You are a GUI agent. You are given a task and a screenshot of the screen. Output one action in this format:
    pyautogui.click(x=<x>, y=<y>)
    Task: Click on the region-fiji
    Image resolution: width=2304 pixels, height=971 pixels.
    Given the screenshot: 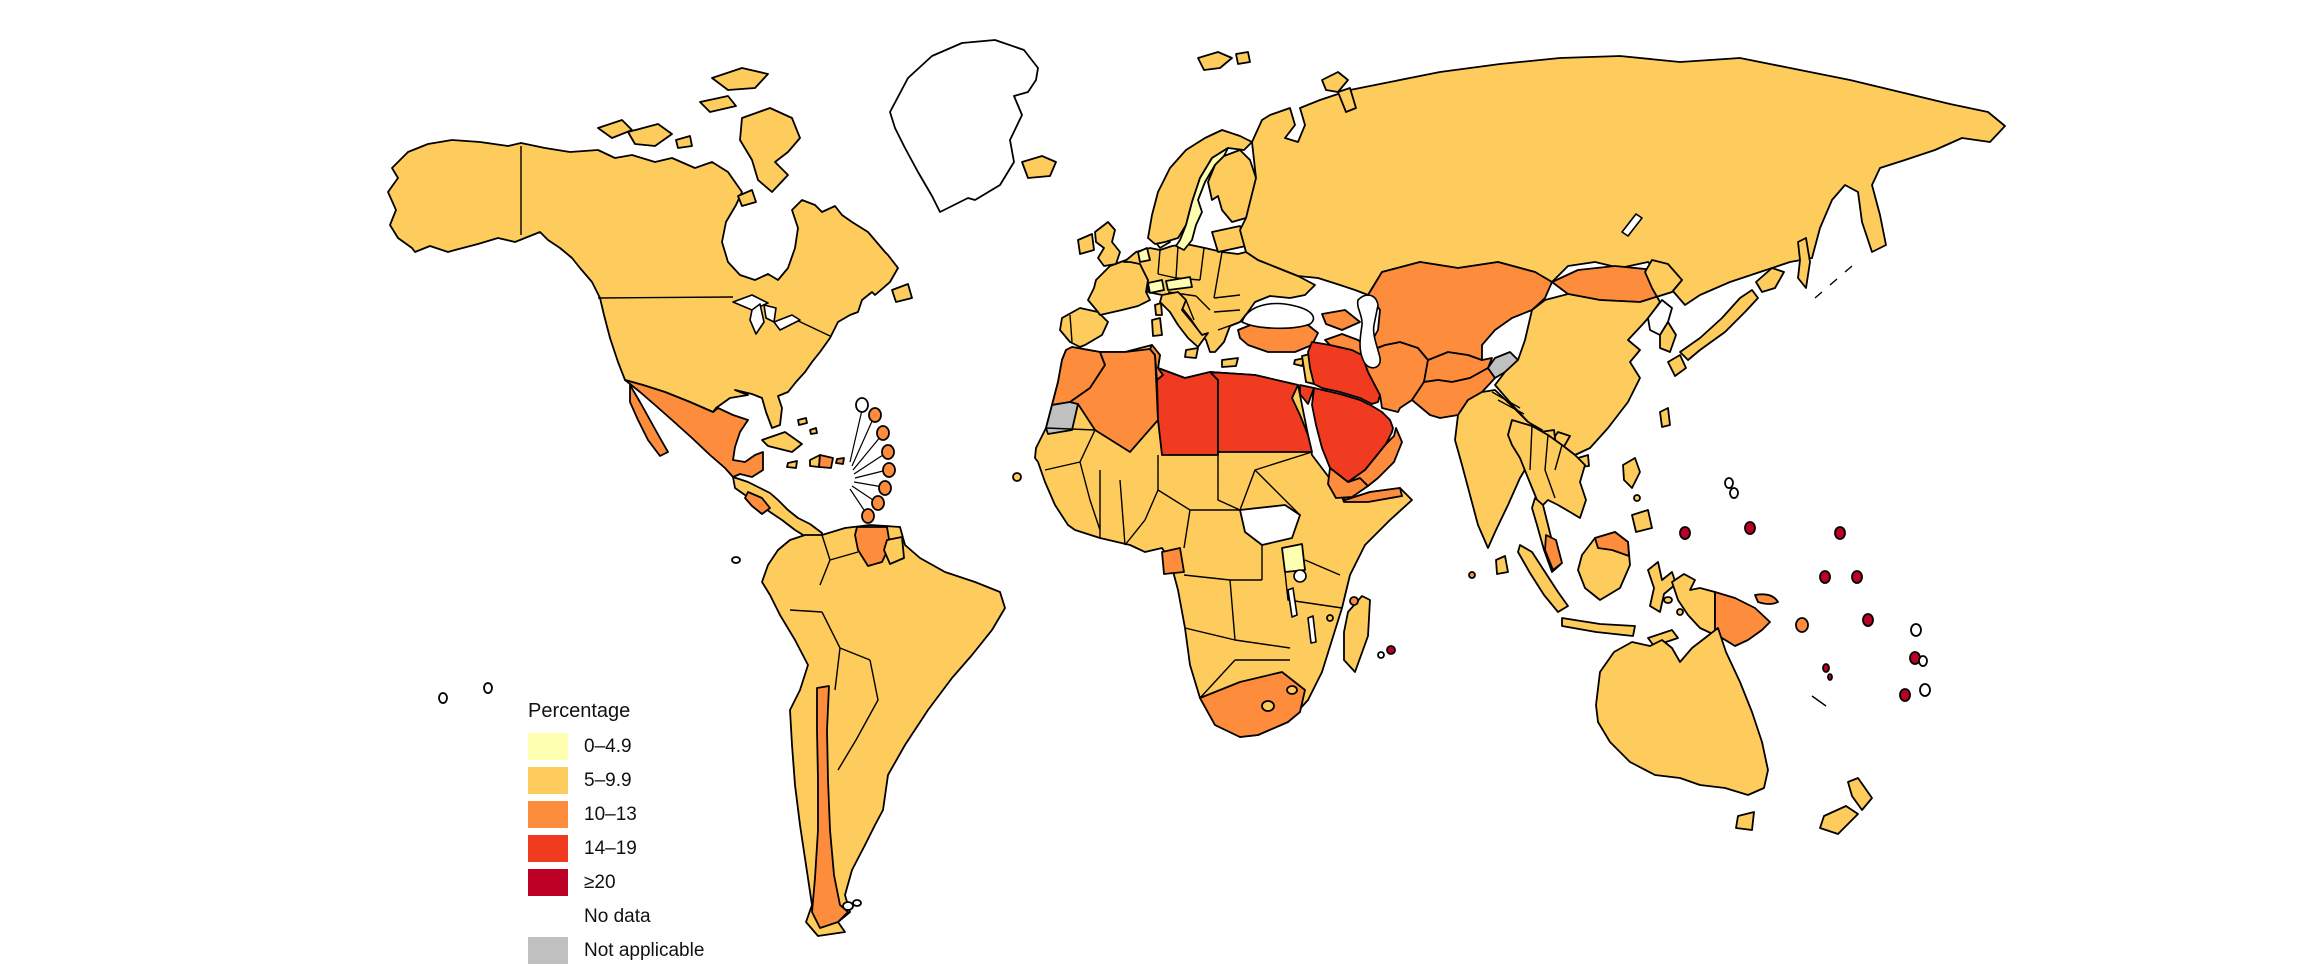 What is the action you would take?
    pyautogui.click(x=1905, y=695)
    